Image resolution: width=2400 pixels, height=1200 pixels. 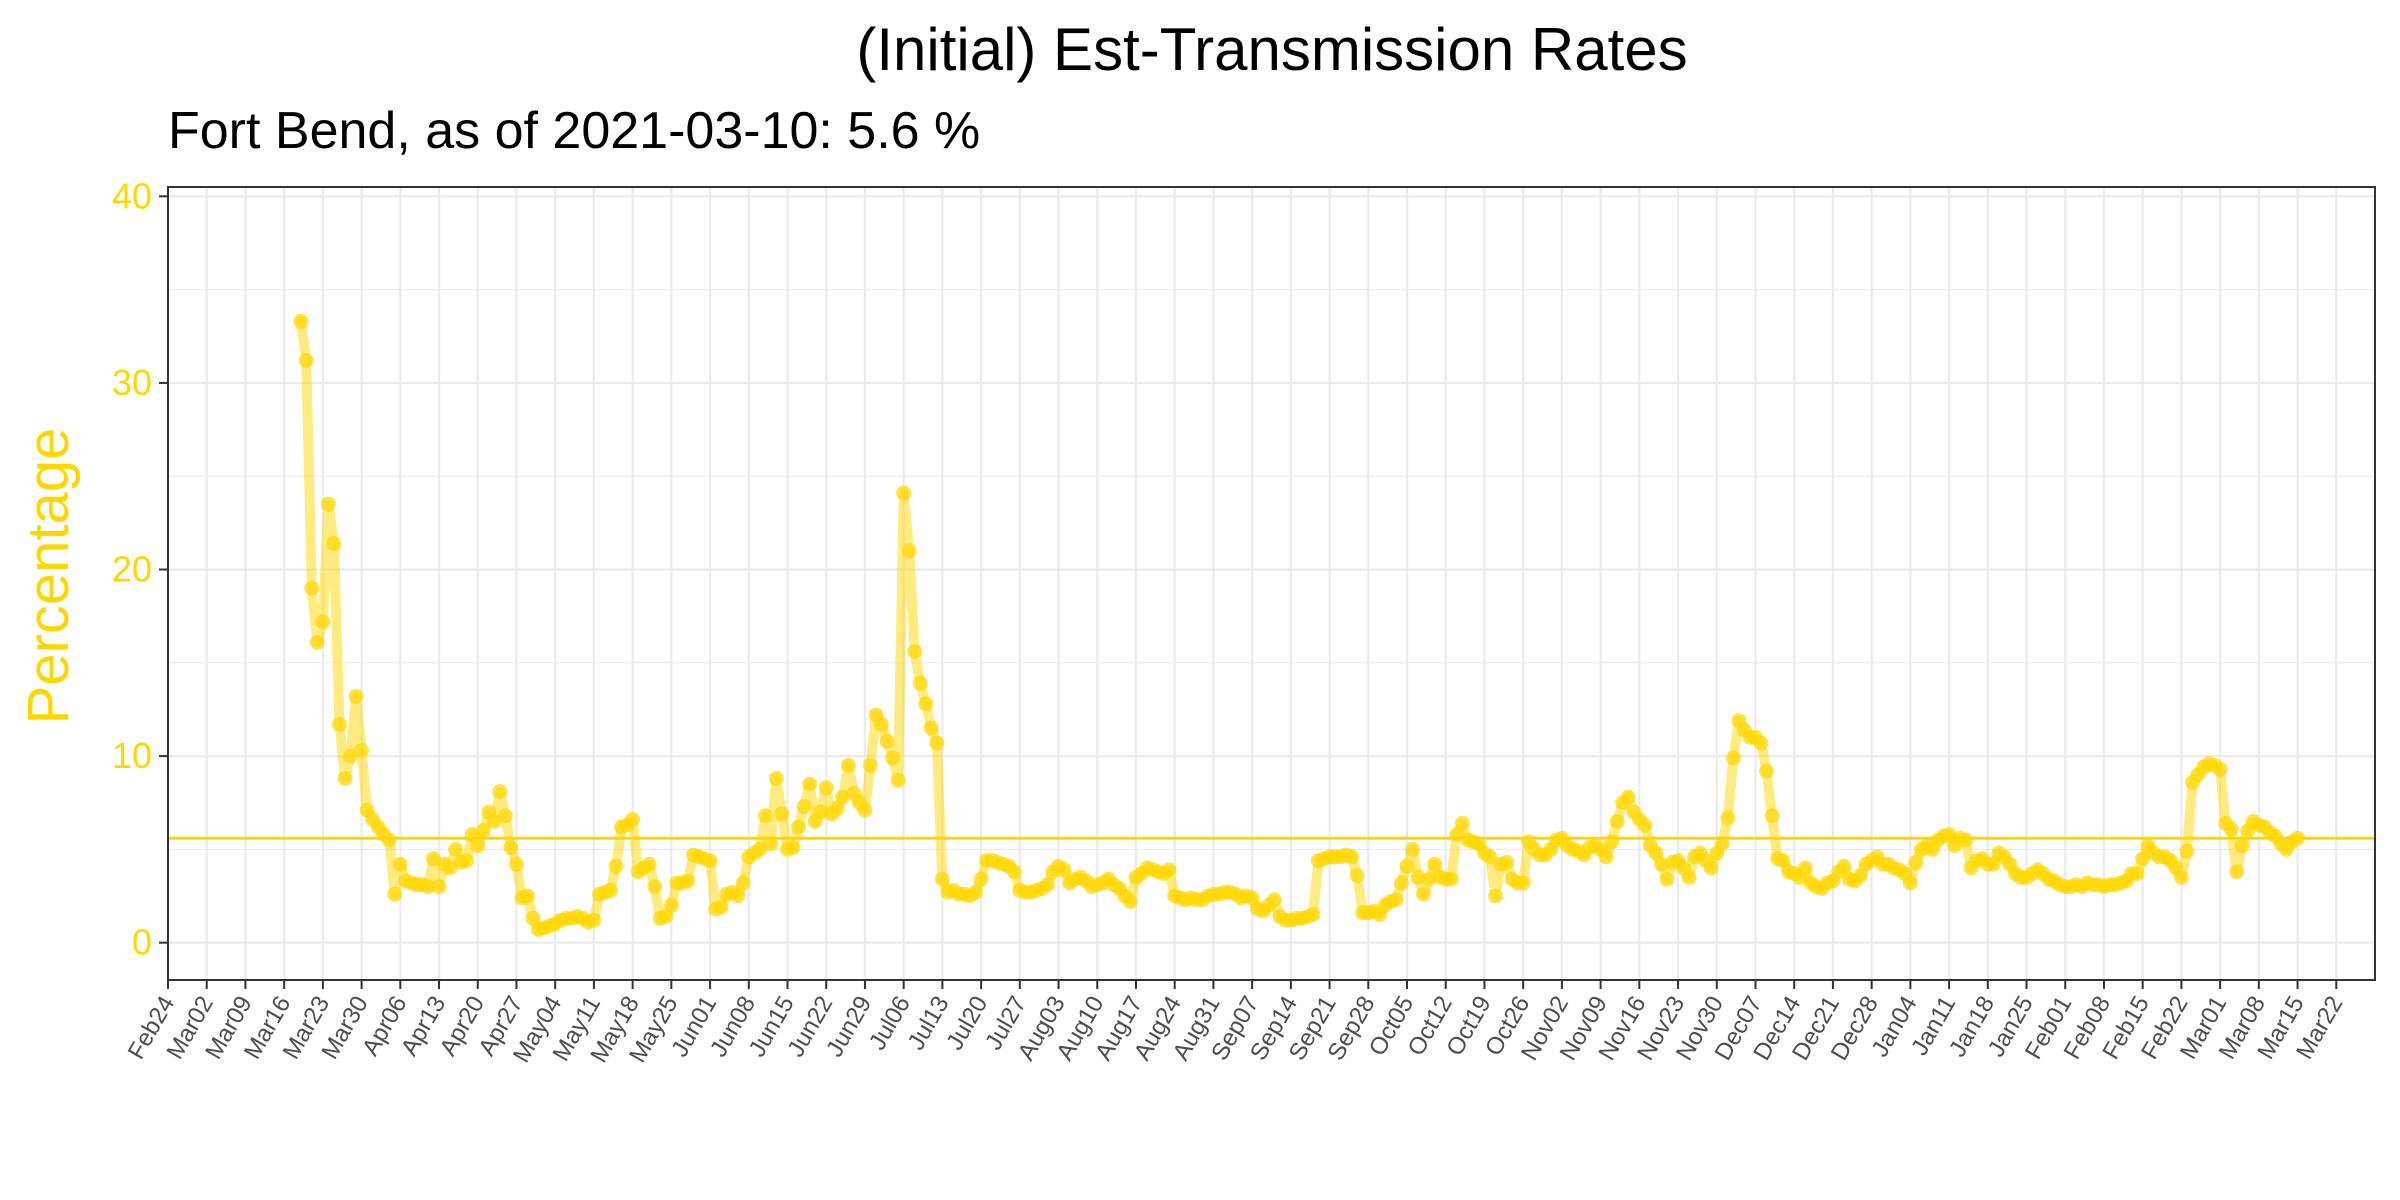 What do you see at coordinates (574, 131) in the screenshot?
I see `chart-subtitle: Fort Bend, as of 2021-03-10: 5.6 %` at bounding box center [574, 131].